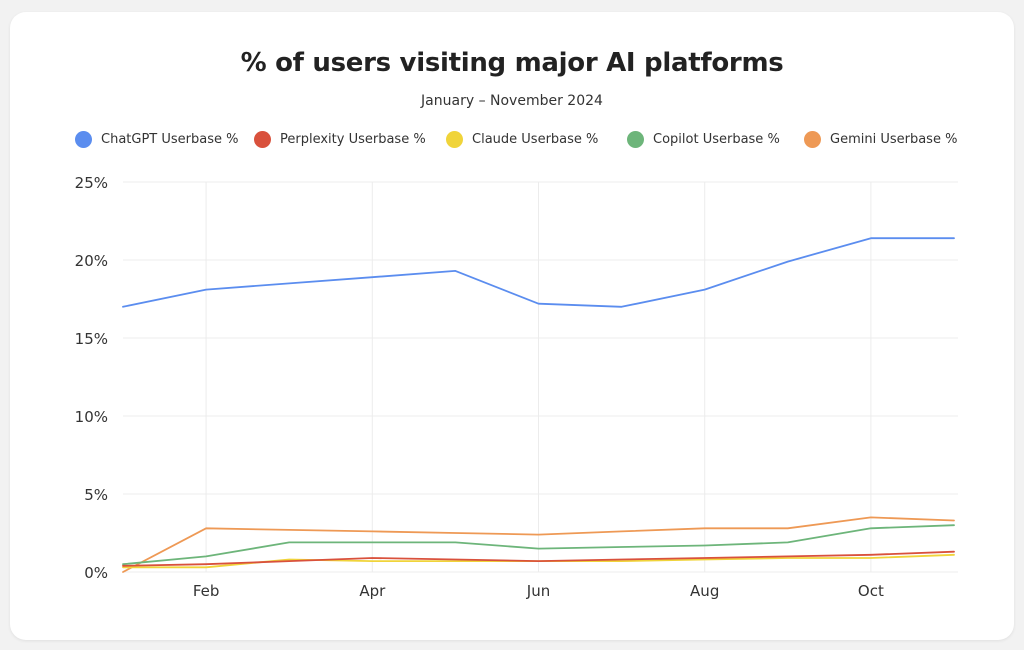  What do you see at coordinates (538, 272) in the screenshot?
I see `series-line-chatgpt` at bounding box center [538, 272].